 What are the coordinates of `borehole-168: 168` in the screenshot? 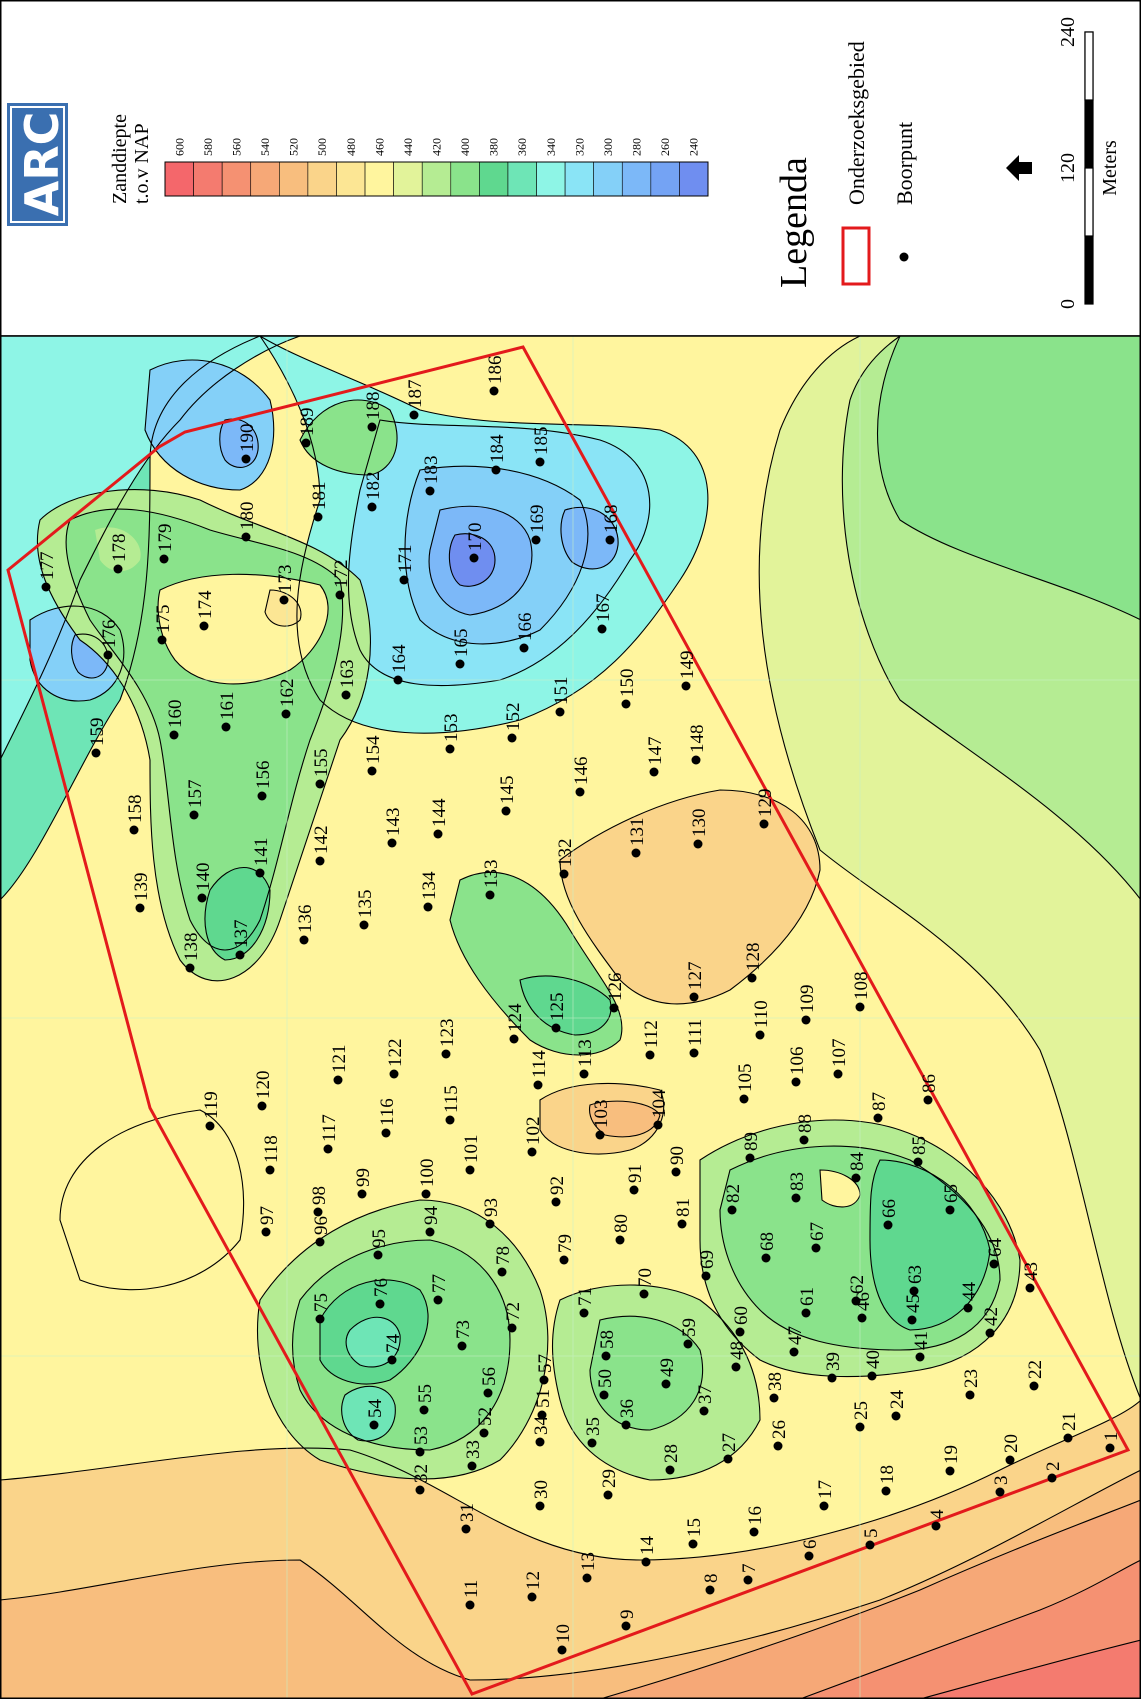 It's located at (611, 525).